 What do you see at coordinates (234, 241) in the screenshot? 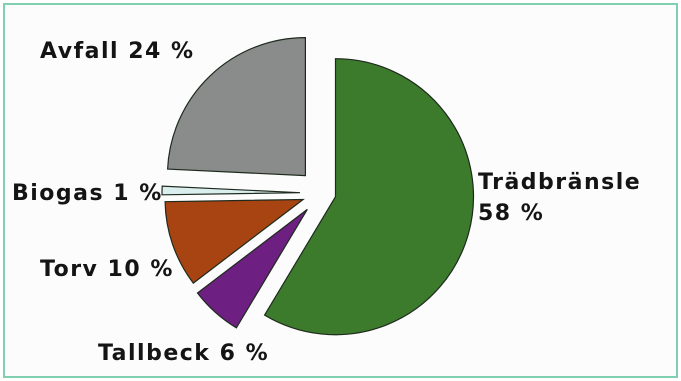
I see `pie-slice-torv` at bounding box center [234, 241].